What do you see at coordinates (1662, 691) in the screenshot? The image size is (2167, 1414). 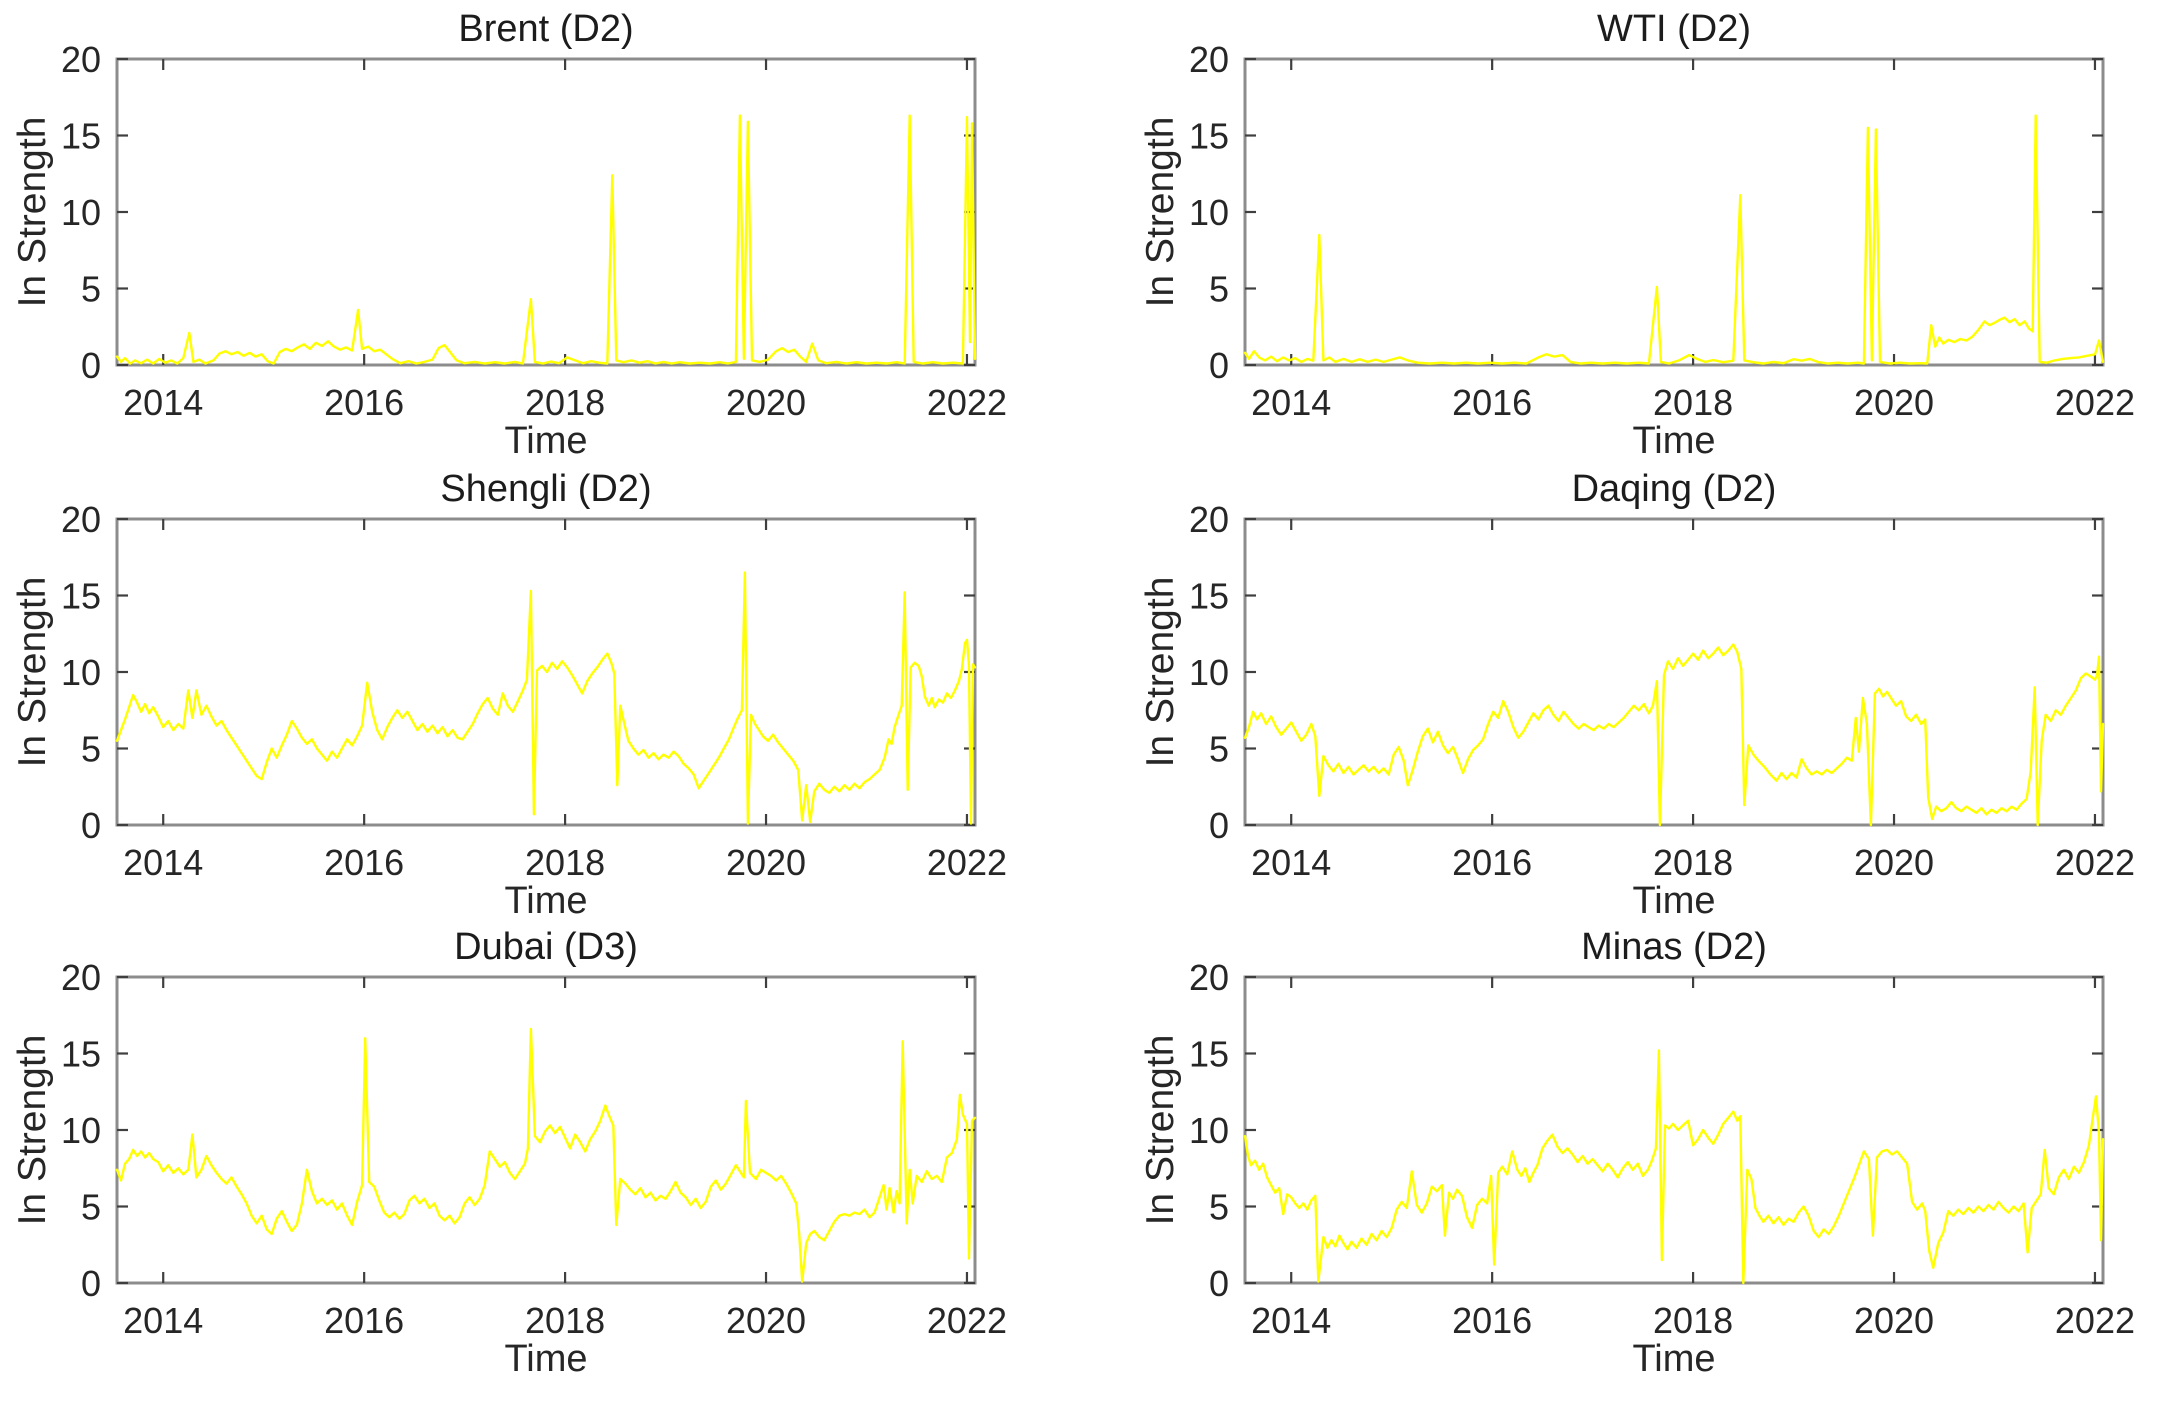 I see `plot-area-daqing: 2014 2016 2018 2020 2022 0 5 10 15 20` at bounding box center [1662, 691].